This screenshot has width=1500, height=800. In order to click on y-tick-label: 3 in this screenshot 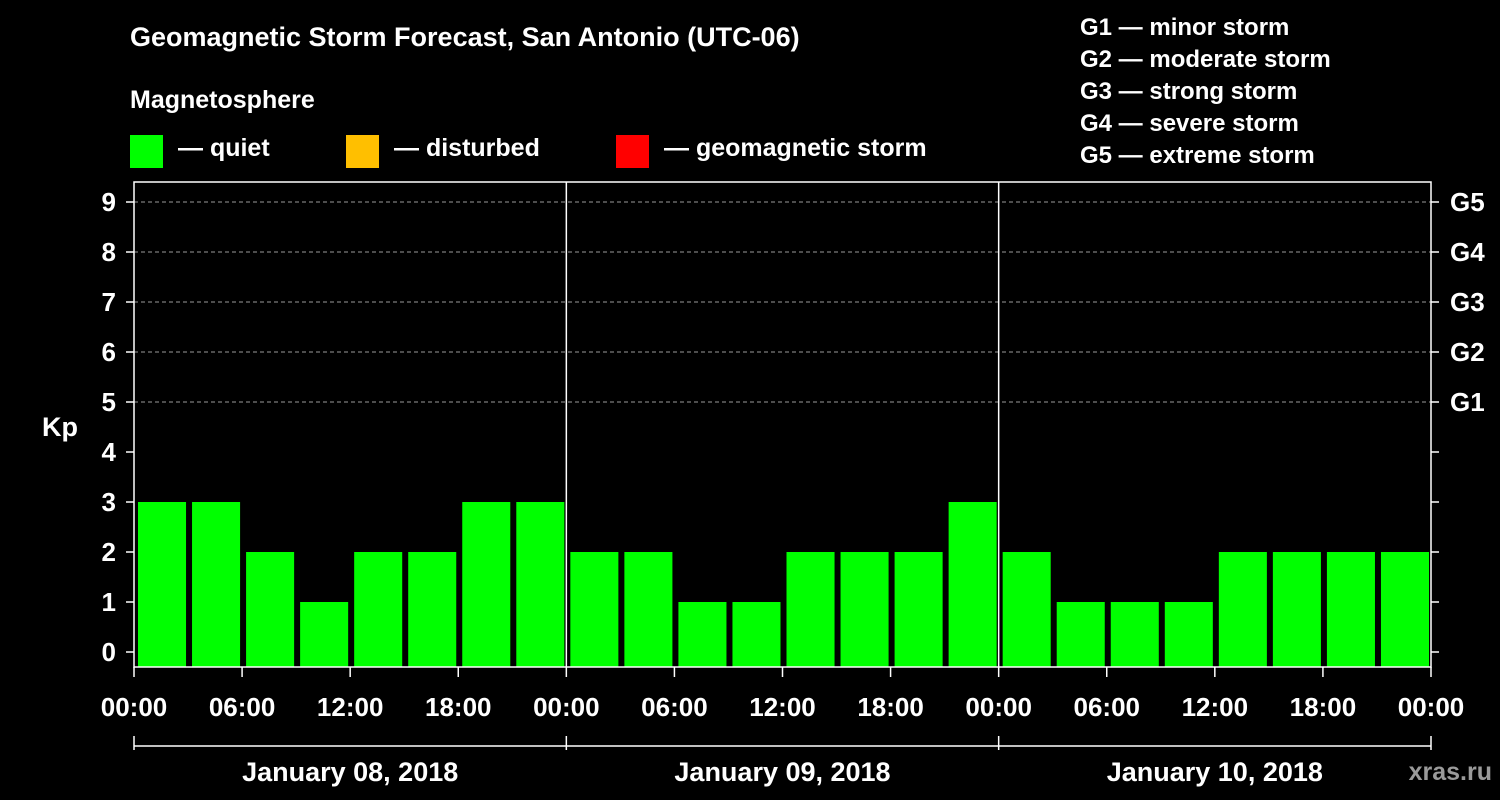, I will do `click(109, 502)`.